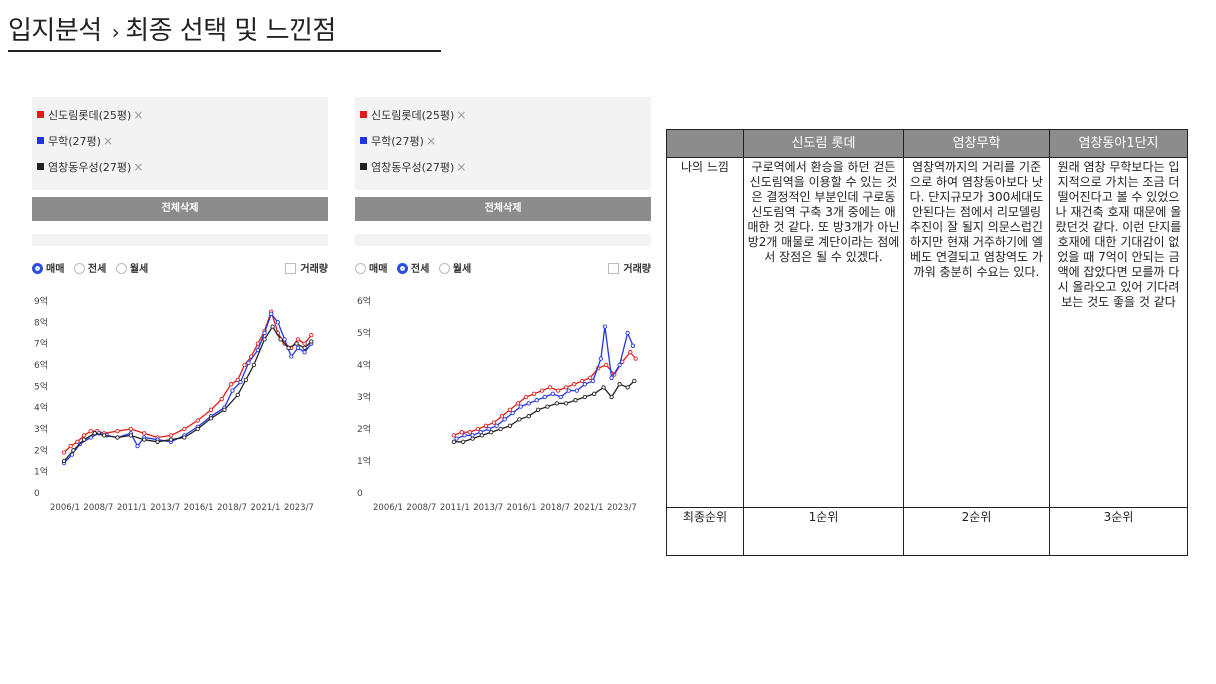  Describe the element at coordinates (41, 408) in the screenshot. I see `y-tick-label: 4억` at that location.